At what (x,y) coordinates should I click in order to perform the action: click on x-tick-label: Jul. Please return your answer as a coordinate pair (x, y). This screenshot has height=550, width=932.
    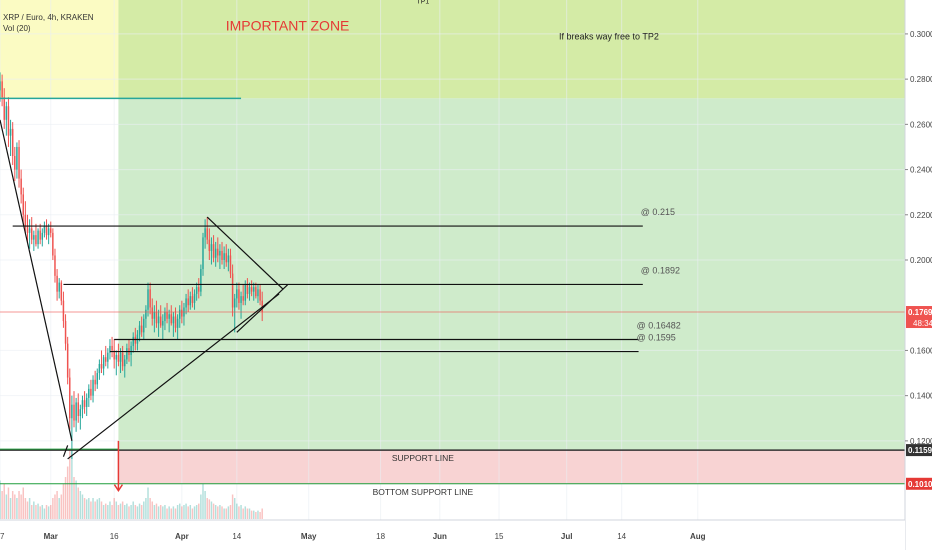
    Looking at the image, I should click on (567, 536).